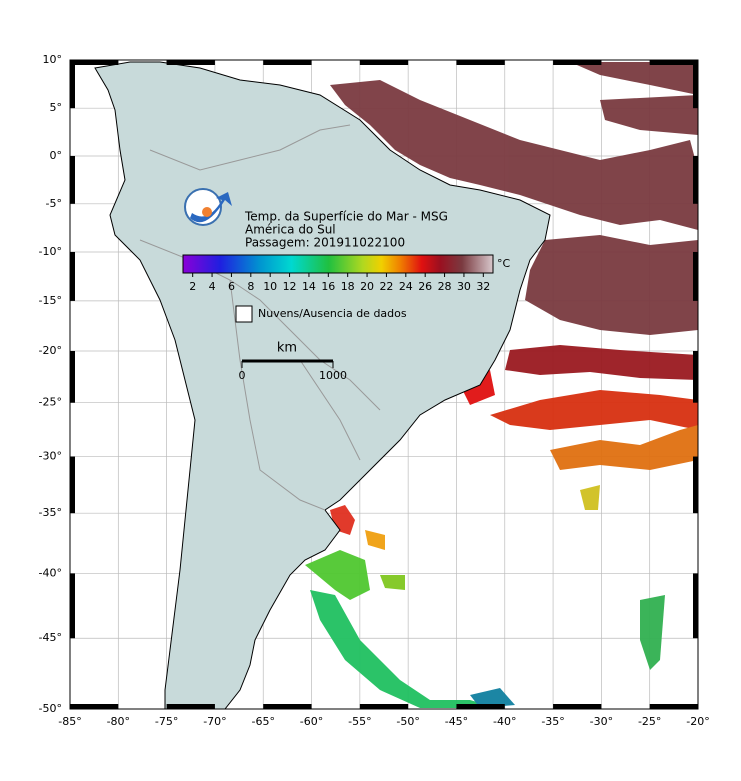 The height and width of the screenshot is (781, 741). I want to click on lat-label: 5°, so click(56, 107).